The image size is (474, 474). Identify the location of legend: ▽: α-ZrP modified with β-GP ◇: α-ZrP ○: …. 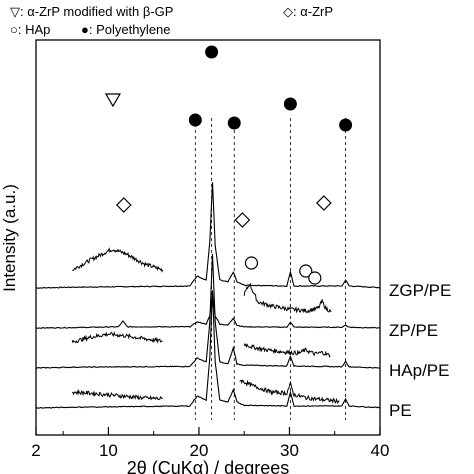
(171, 20).